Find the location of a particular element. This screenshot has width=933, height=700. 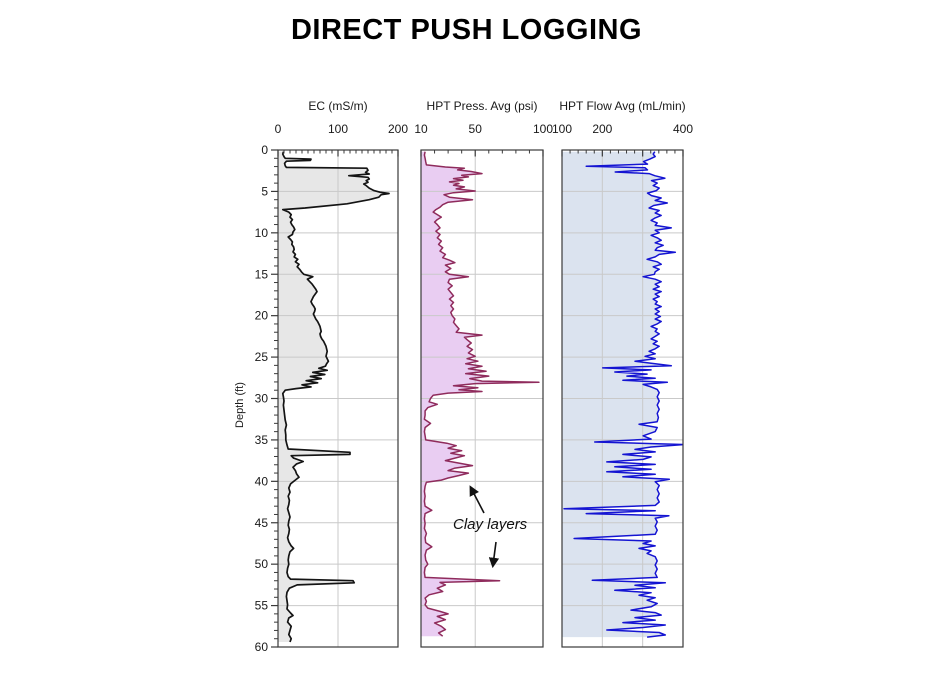

depth-tick-label: 30 is located at coordinates (262, 399).